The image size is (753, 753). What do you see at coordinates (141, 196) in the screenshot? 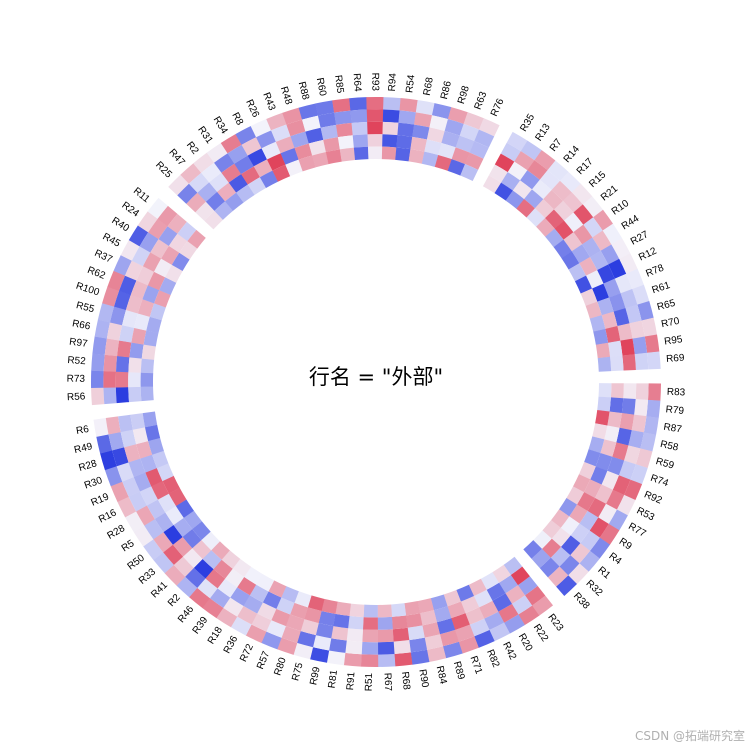
I see `row-label: R11` at bounding box center [141, 196].